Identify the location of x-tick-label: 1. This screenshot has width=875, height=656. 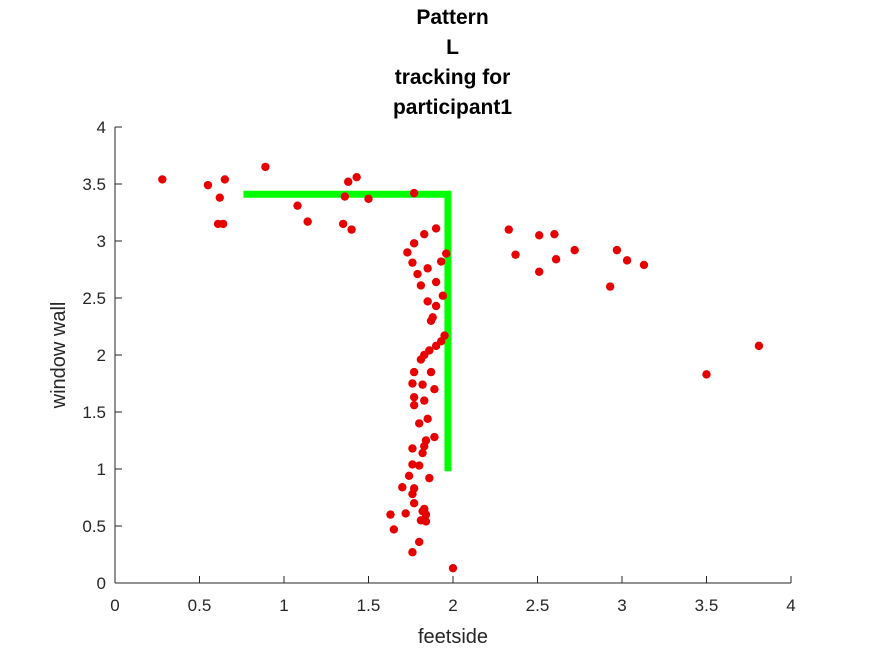
(283, 605).